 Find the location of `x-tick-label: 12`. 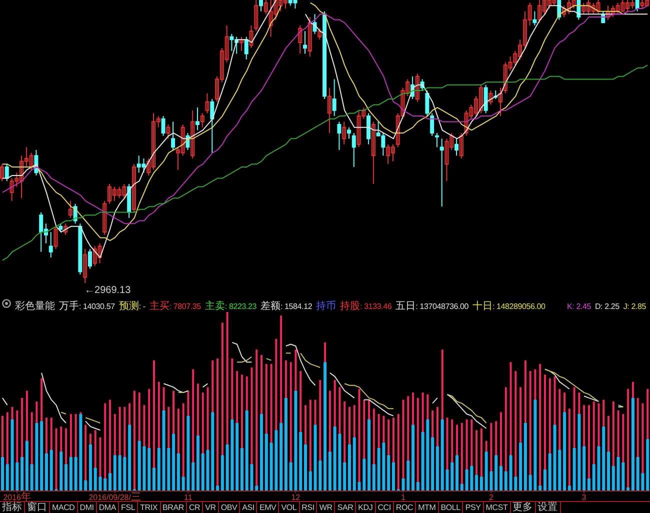

x-tick-label: 12 is located at coordinates (296, 497).